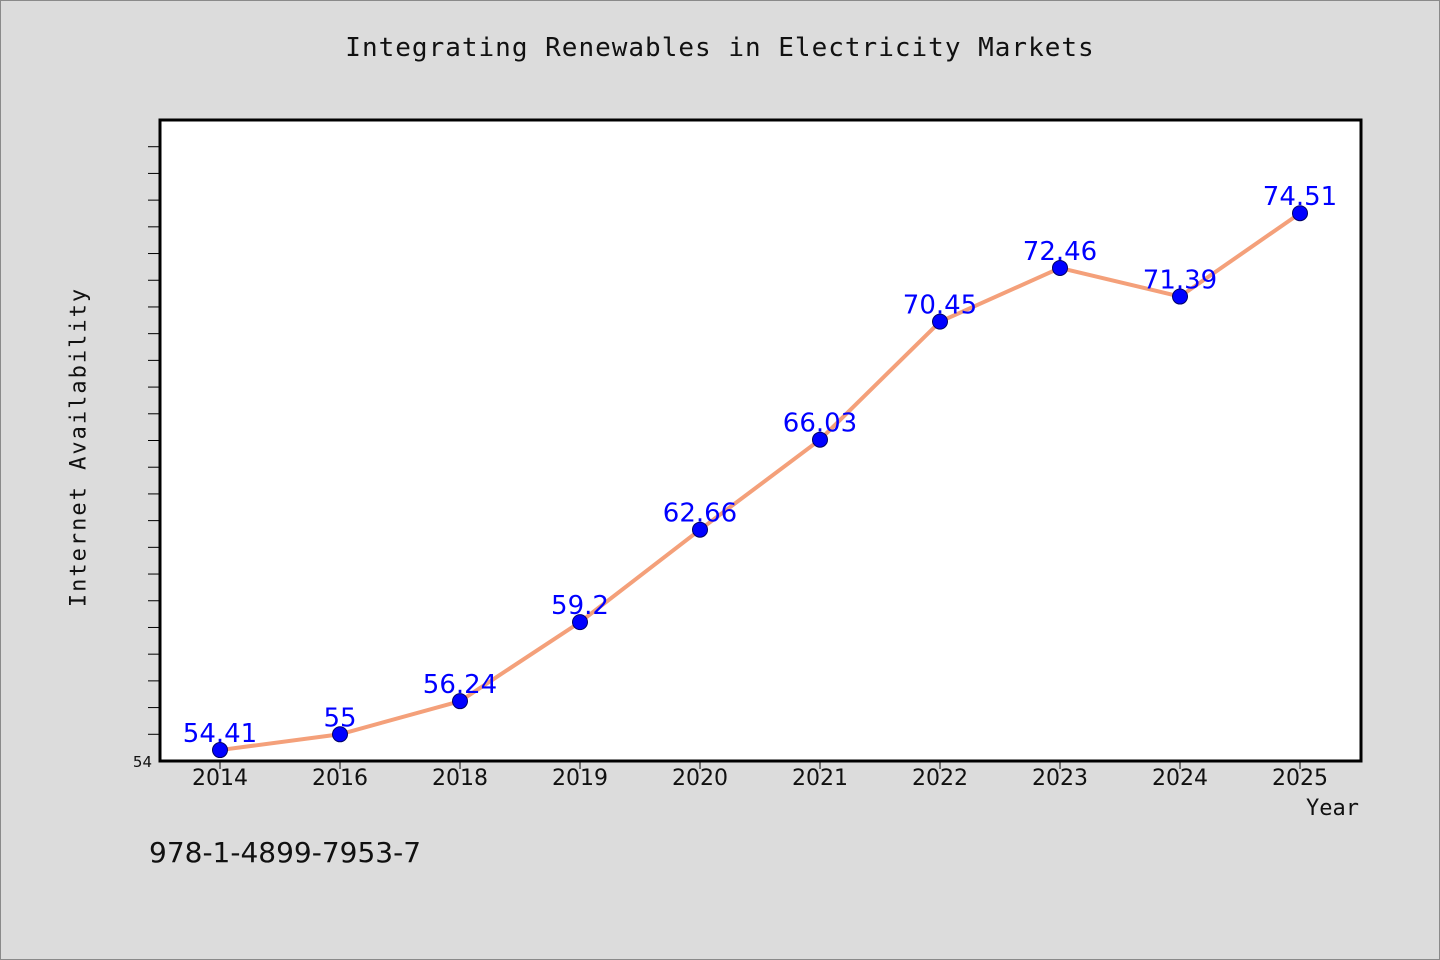 This screenshot has height=960, width=1440. I want to click on x-tick-label: 2025, so click(1300, 778).